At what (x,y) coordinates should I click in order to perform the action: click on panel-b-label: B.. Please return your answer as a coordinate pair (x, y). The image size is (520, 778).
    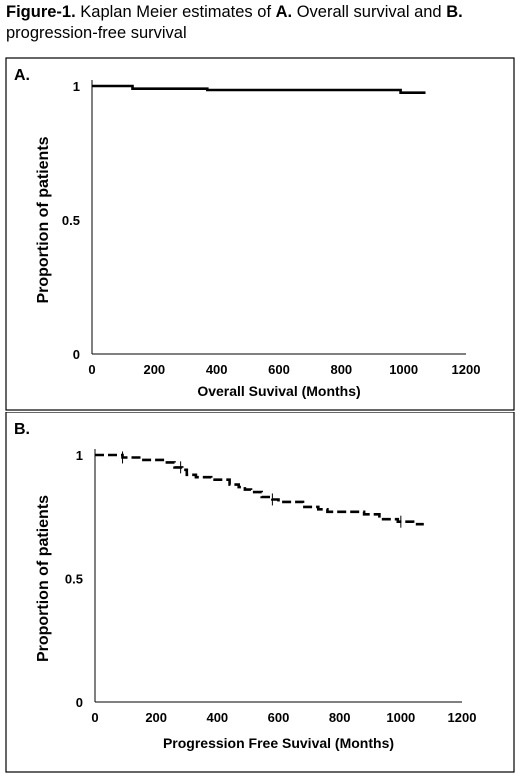
    Looking at the image, I should click on (22, 429).